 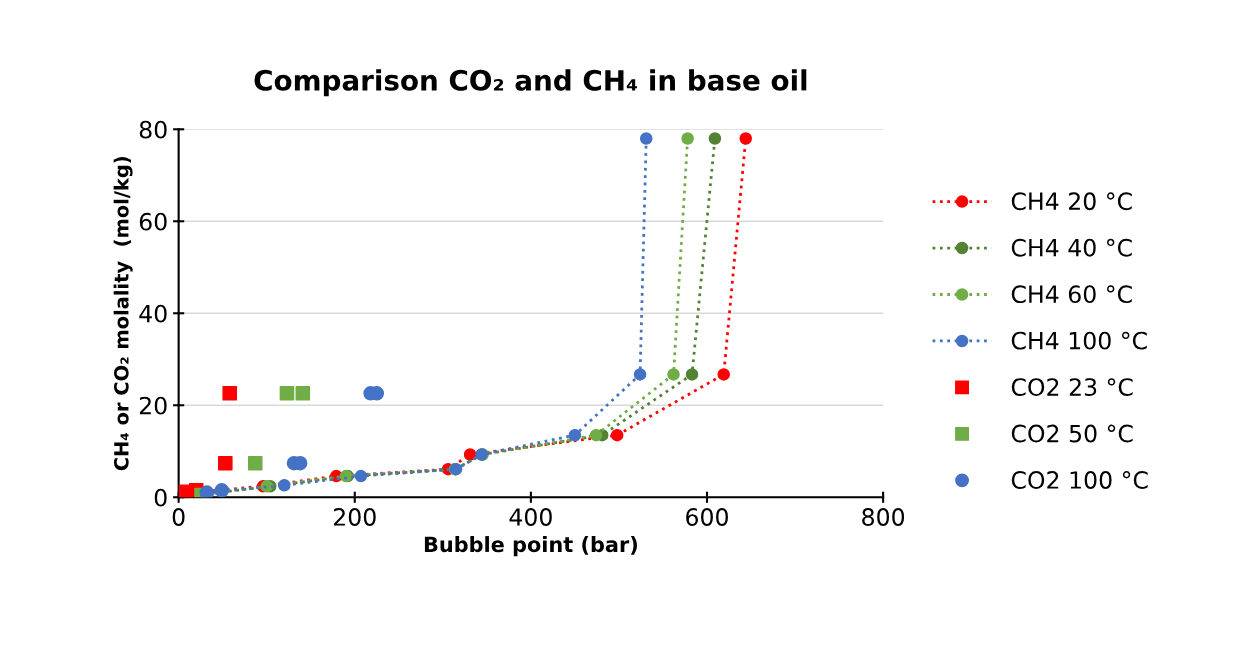 What do you see at coordinates (707, 517) in the screenshot?
I see `x-tick-label: 600` at bounding box center [707, 517].